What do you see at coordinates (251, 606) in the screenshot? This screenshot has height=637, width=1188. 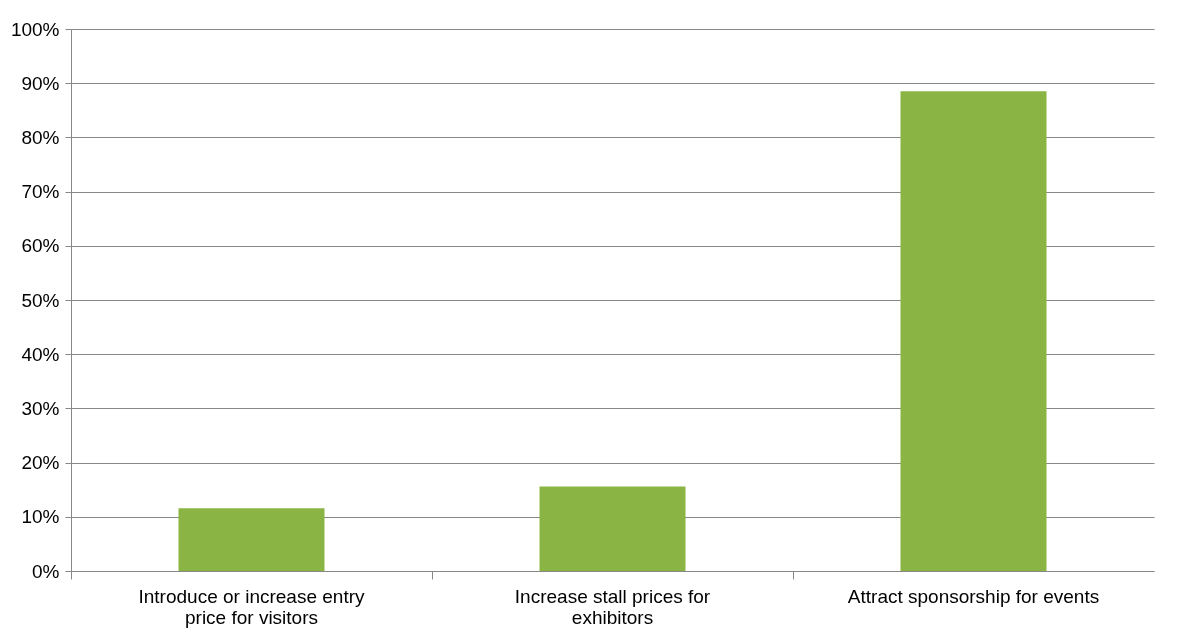 I see `x-tick-label: Introduce or increase entry price for visitors` at bounding box center [251, 606].